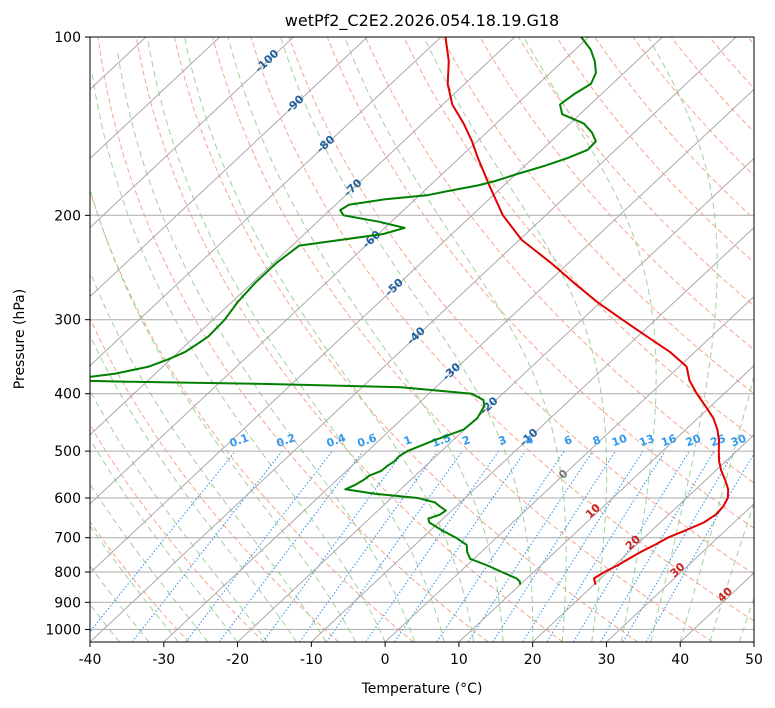 The image size is (775, 708). I want to click on y-tick-label: 200, so click(67, 216).